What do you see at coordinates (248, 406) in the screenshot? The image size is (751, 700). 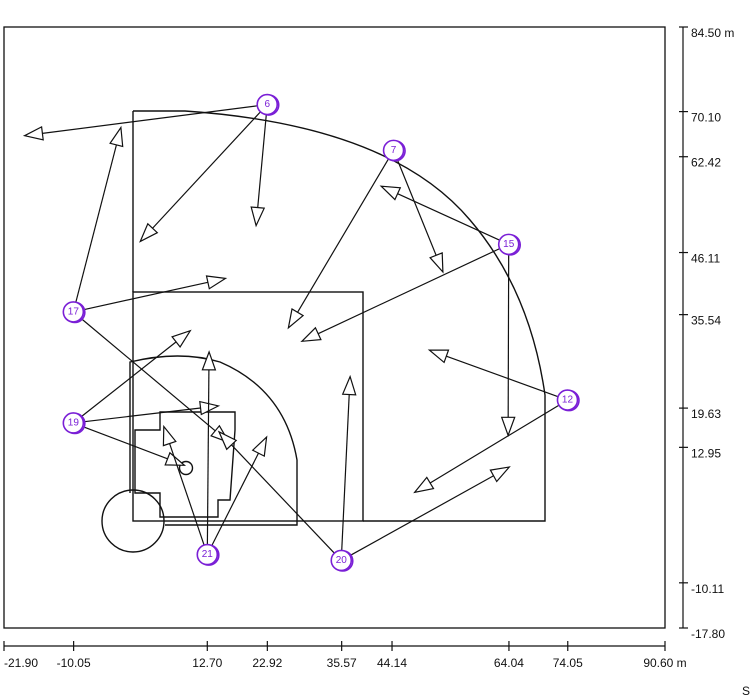 I see `inner-square` at bounding box center [248, 406].